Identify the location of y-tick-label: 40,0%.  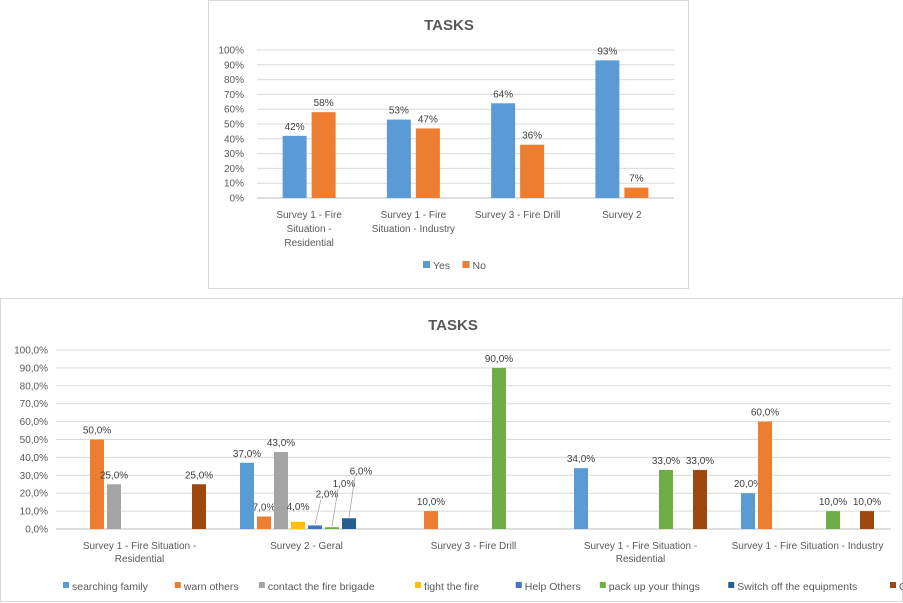
(34, 458).